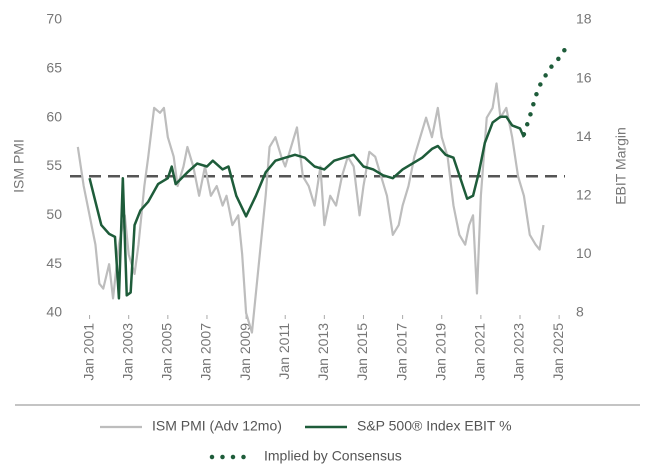 Image resolution: width=645 pixels, height=470 pixels. What do you see at coordinates (440, 352) in the screenshot?
I see `x-tick-label: Jan 2019` at bounding box center [440, 352].